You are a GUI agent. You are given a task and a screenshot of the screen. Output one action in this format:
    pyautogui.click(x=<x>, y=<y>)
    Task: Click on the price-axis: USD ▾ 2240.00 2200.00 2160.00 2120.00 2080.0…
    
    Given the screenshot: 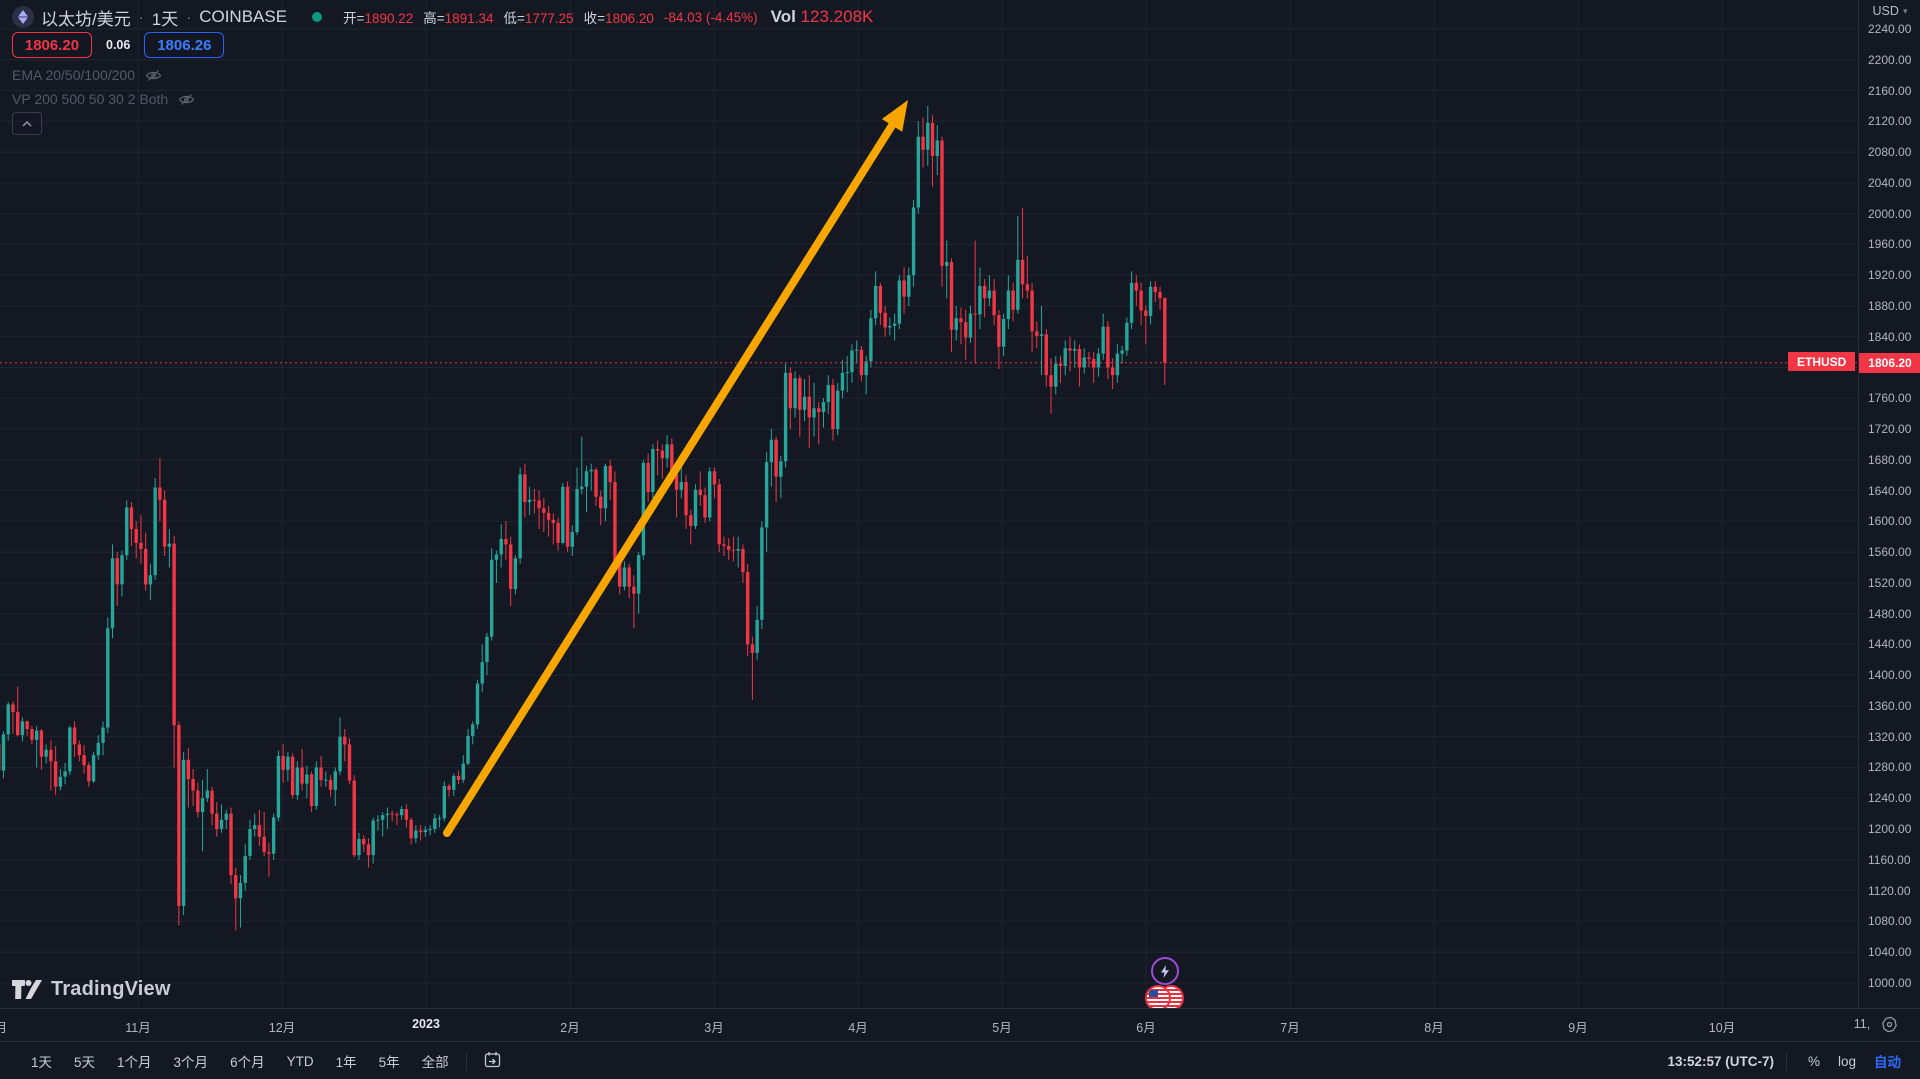 What is the action you would take?
    pyautogui.click(x=1889, y=504)
    